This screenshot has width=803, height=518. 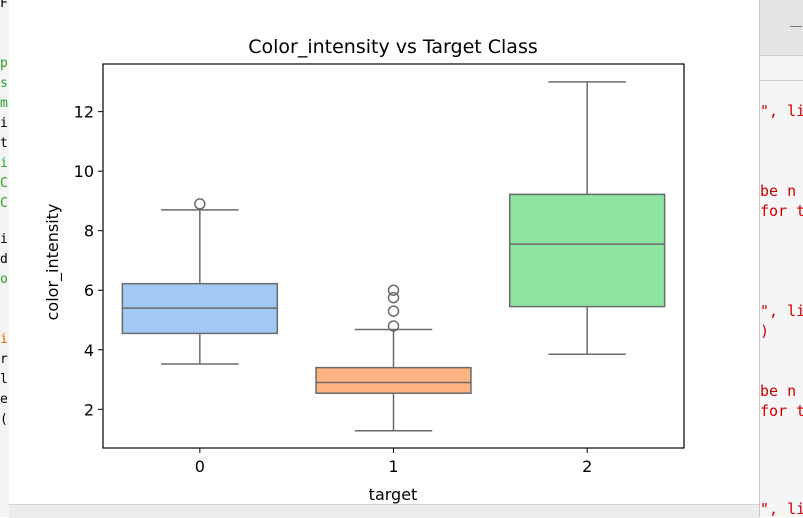 I want to click on x-axis-label: target, so click(x=393, y=494).